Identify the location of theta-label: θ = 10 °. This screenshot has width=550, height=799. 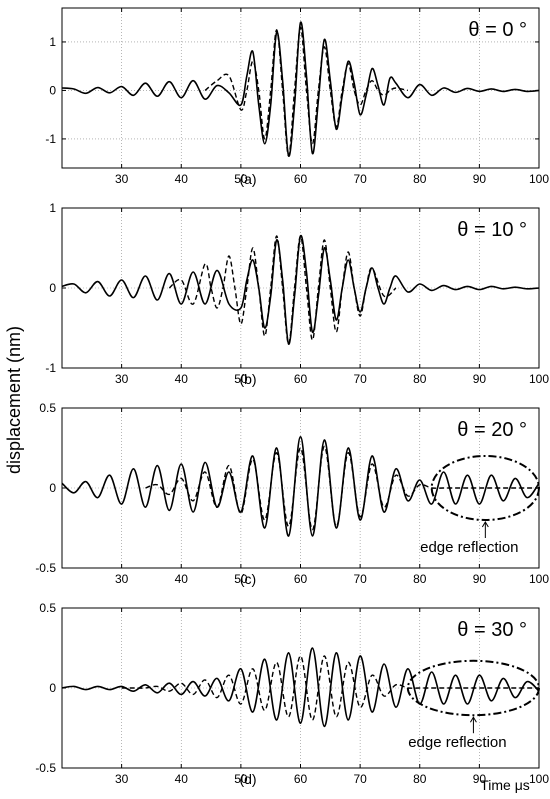
(492, 230).